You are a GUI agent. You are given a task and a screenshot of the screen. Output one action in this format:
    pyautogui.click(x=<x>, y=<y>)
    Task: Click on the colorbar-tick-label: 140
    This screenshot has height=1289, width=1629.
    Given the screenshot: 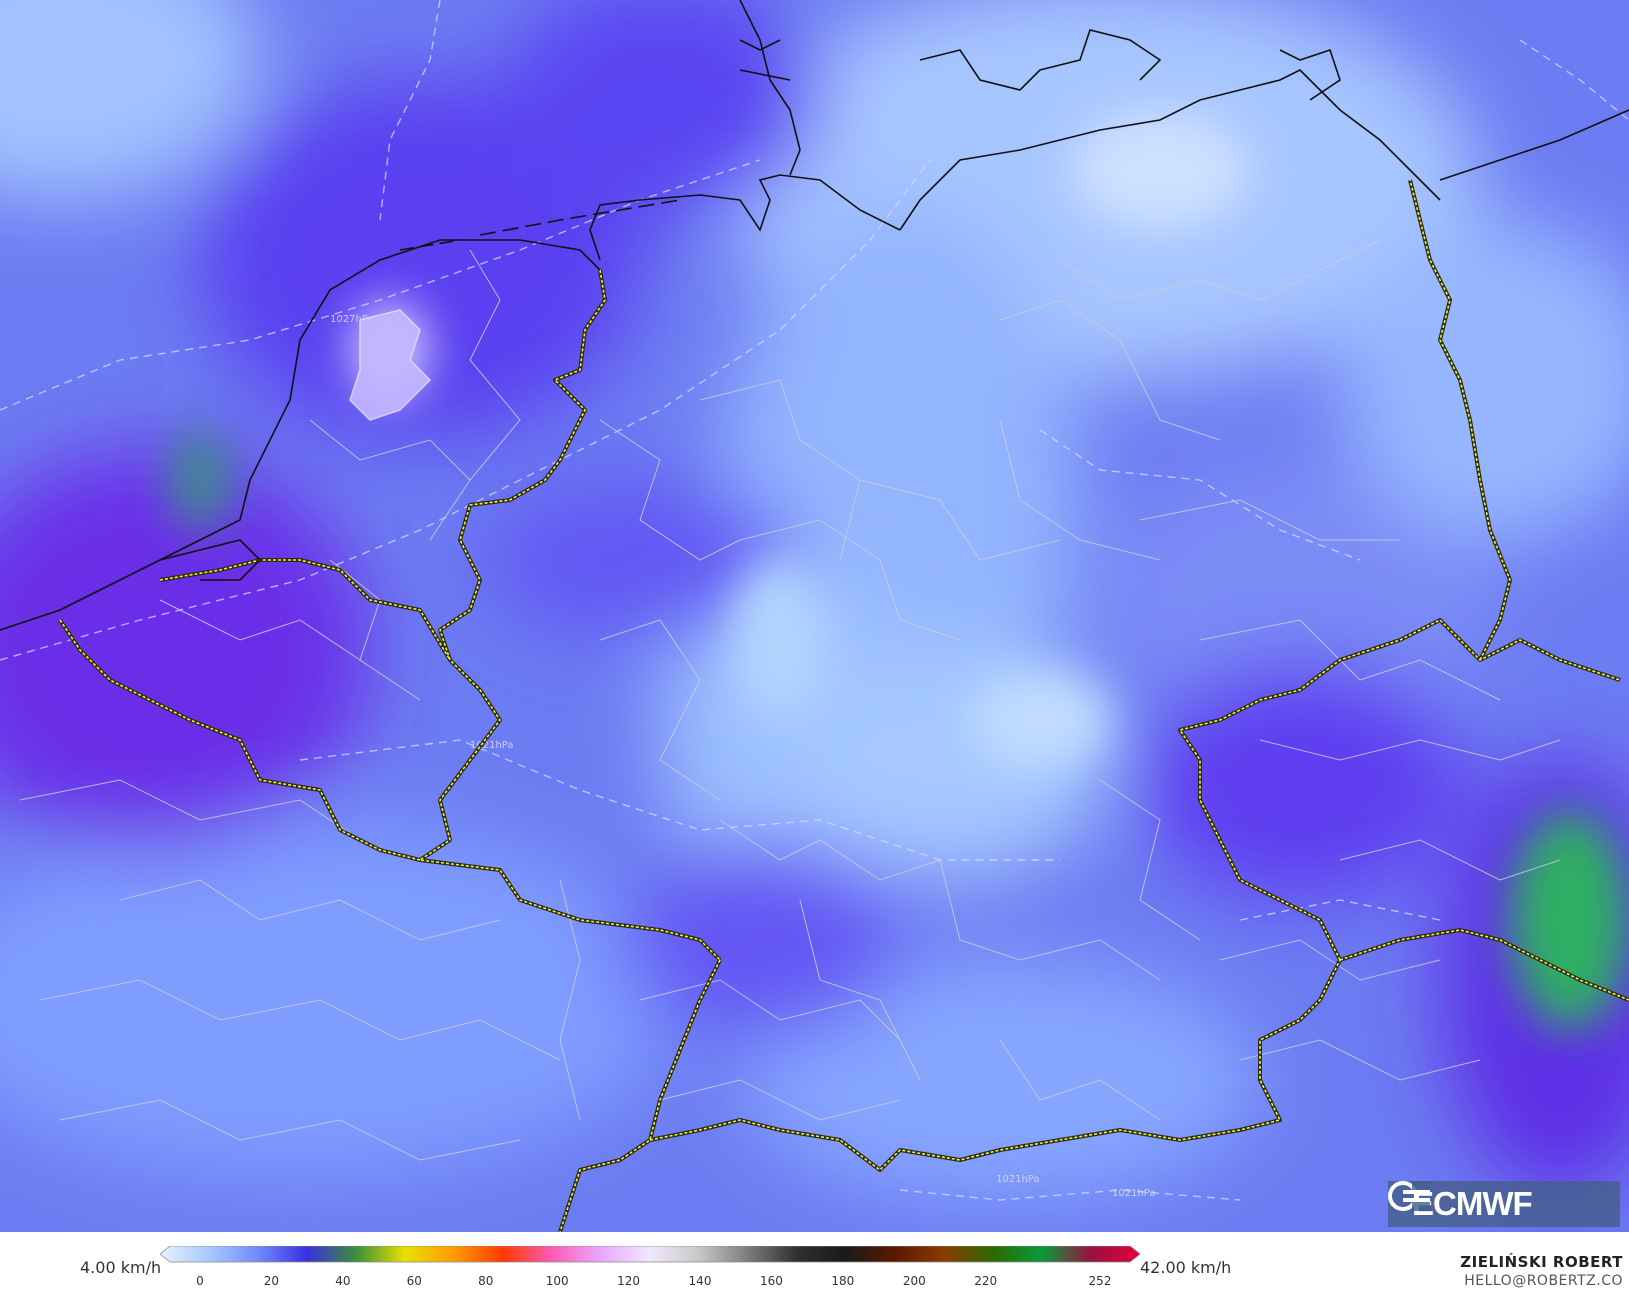 What is the action you would take?
    pyautogui.click(x=700, y=1281)
    